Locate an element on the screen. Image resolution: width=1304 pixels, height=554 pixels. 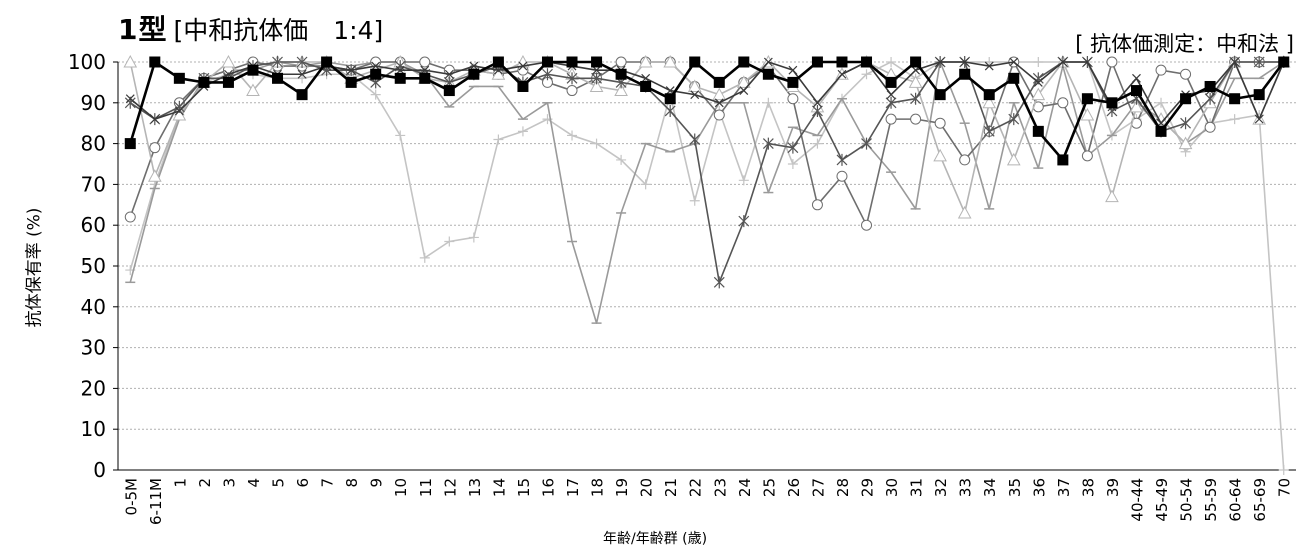
x-tick-label: 70 is located at coordinates (1285, 487).